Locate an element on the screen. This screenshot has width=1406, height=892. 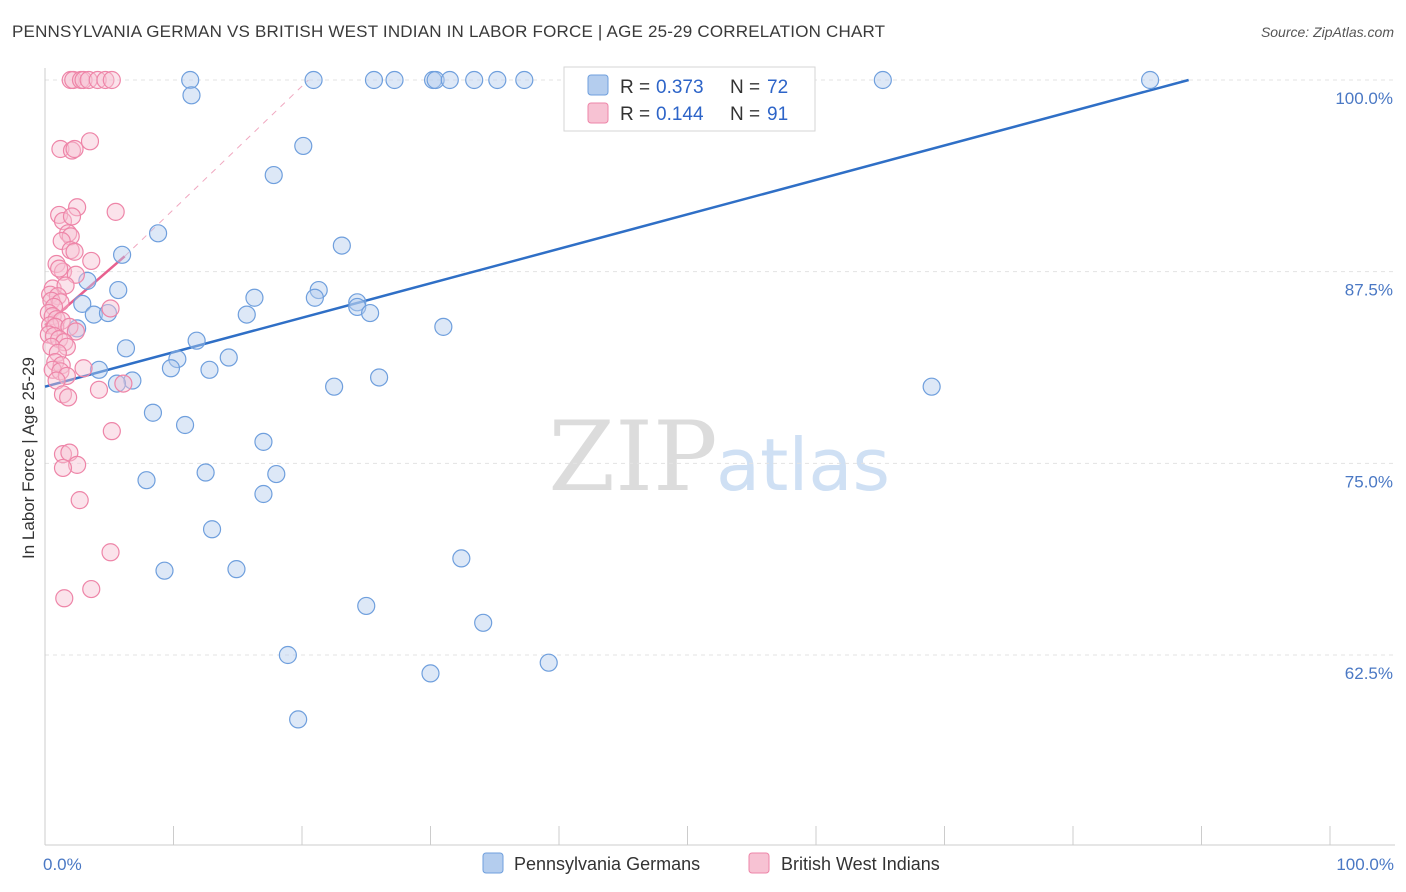
stats-r-value-2: 0.144 is located at coordinates (680, 114).